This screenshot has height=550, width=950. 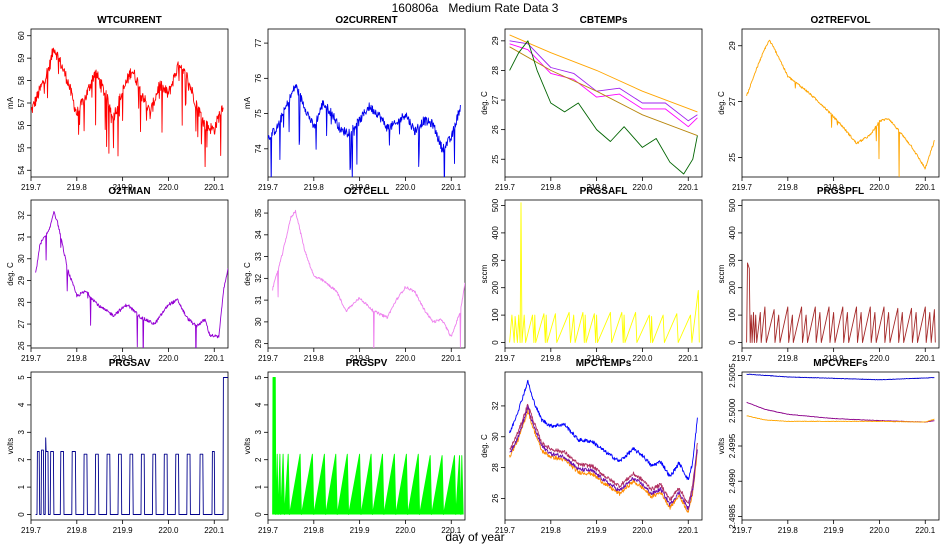 What do you see at coordinates (495, 315) in the screenshot?
I see `y-tick-label: 100` at bounding box center [495, 315].